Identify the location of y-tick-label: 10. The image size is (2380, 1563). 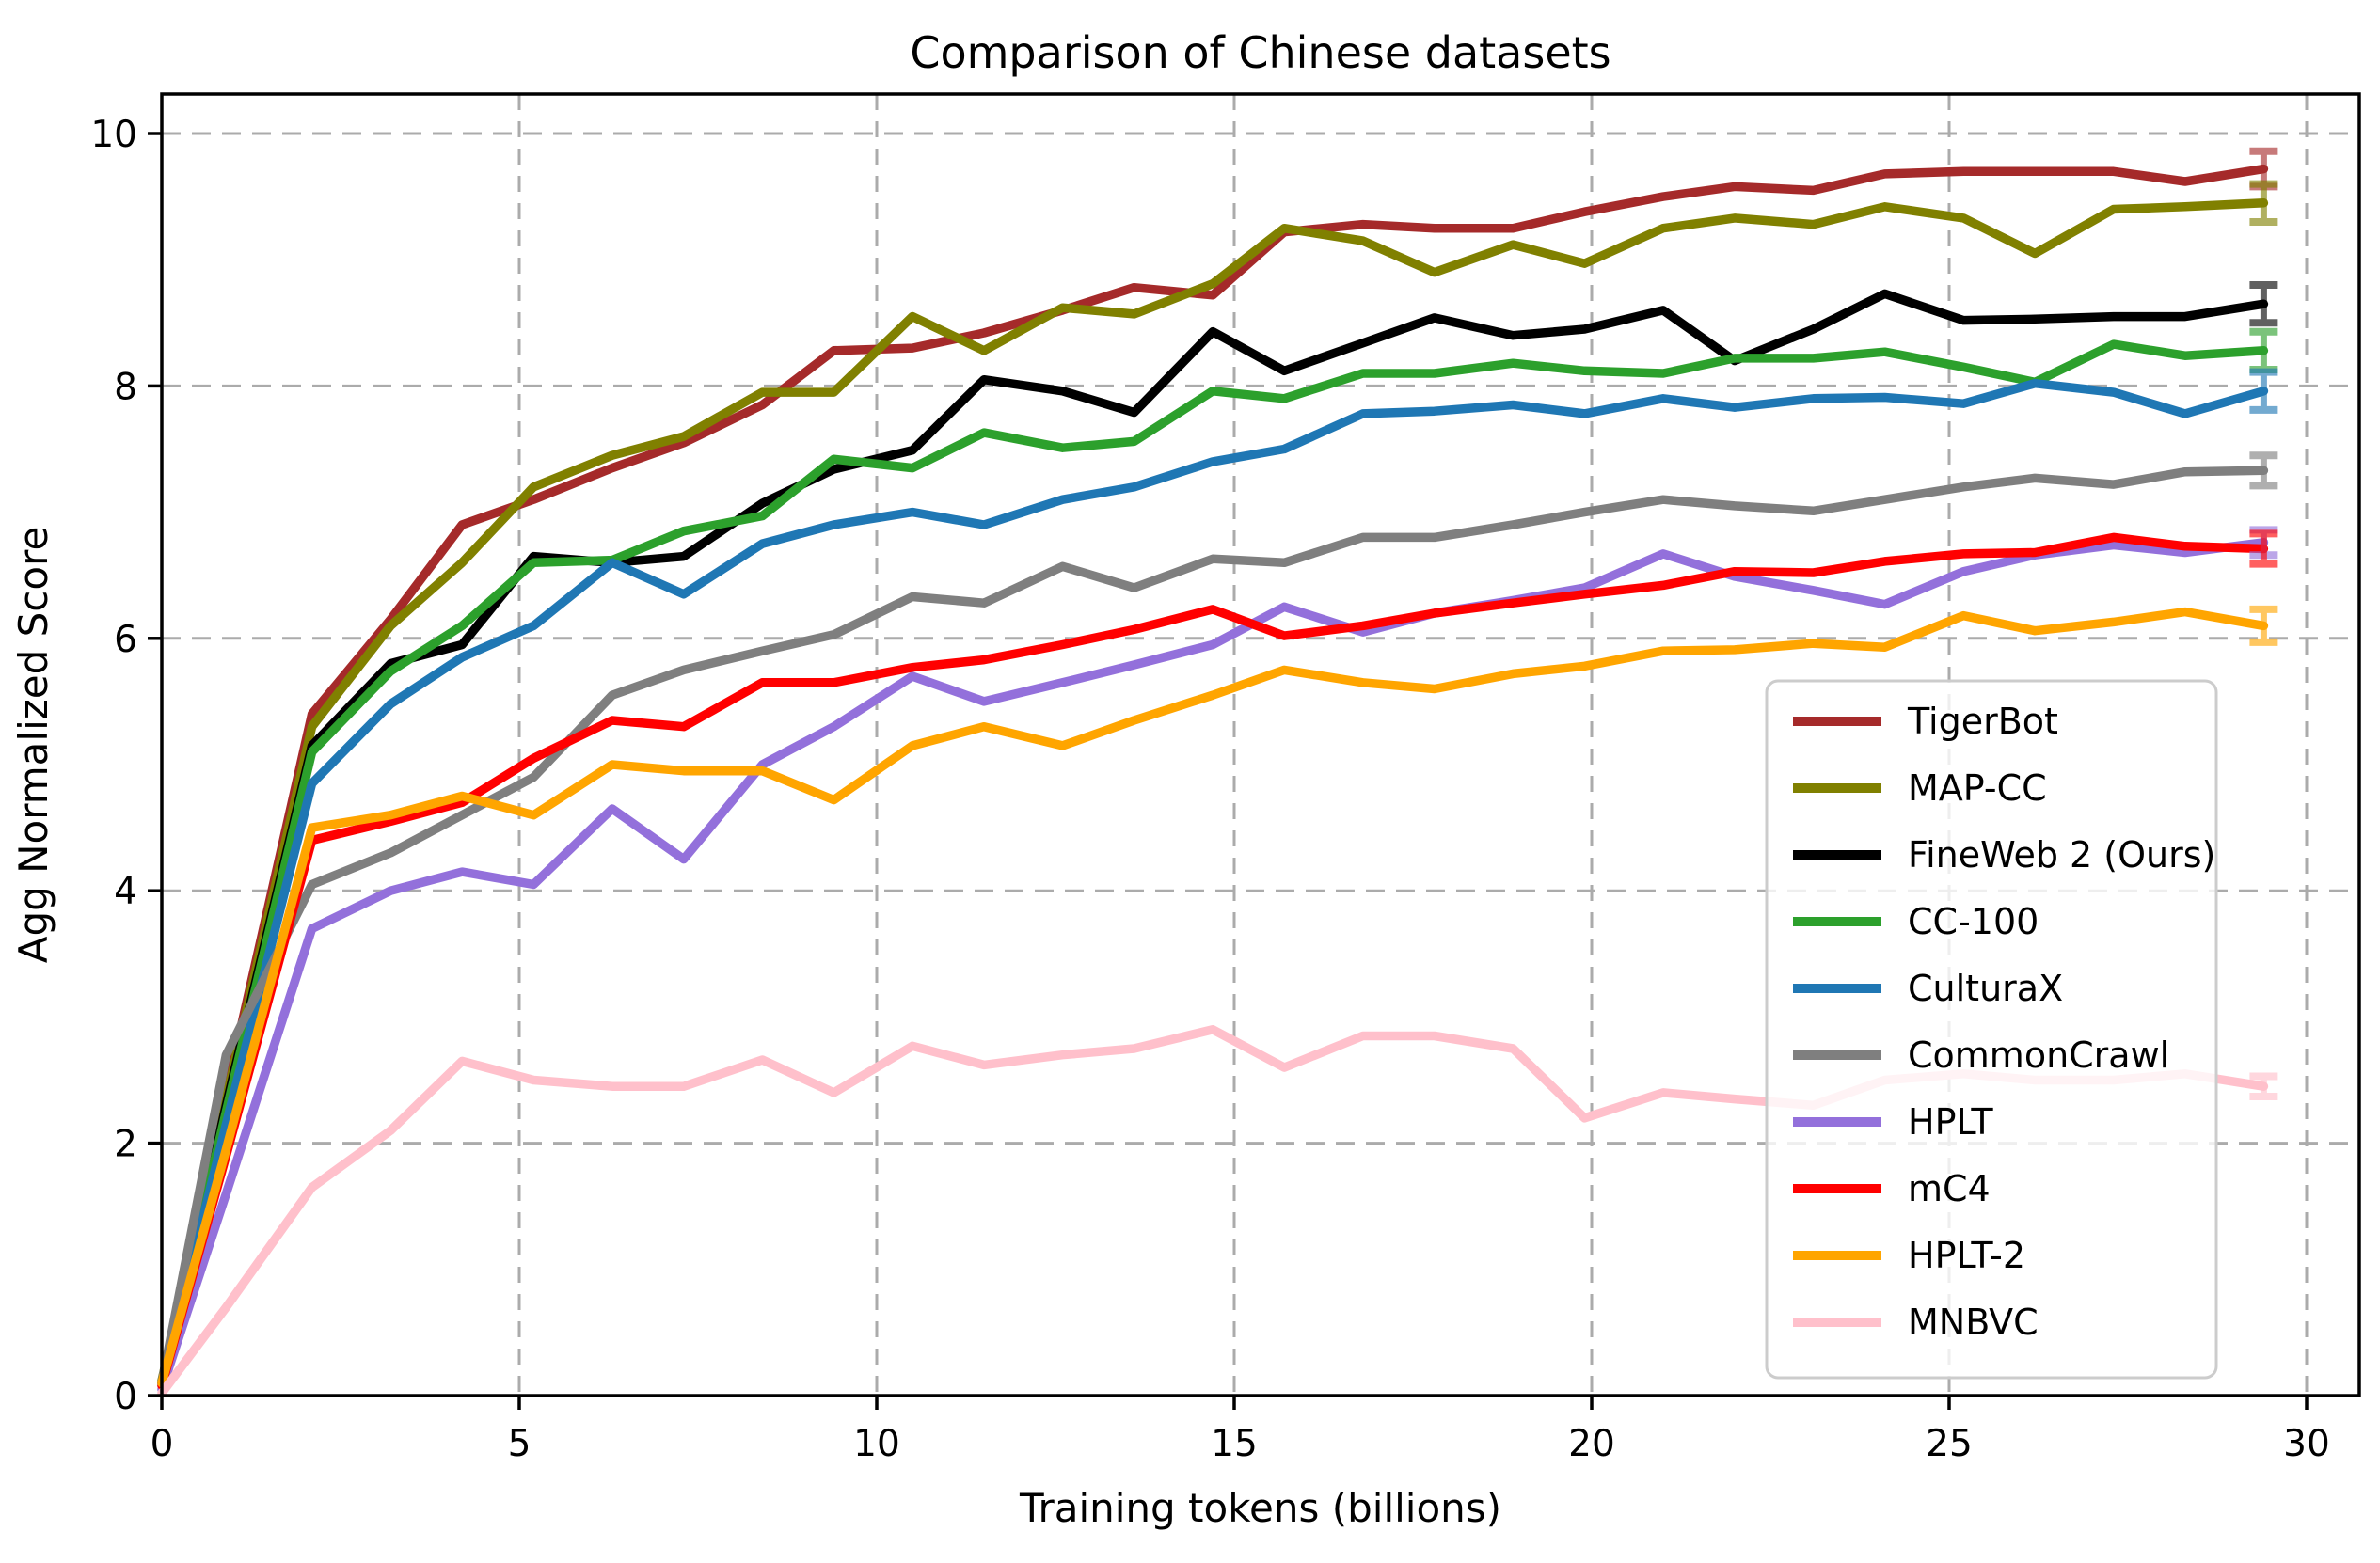
(113, 135).